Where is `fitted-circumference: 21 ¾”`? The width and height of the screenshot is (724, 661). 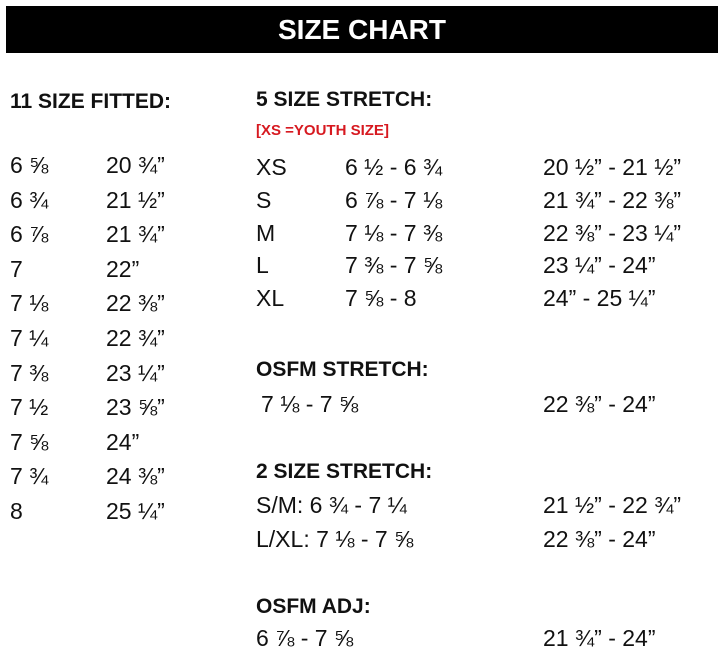
fitted-circumference: 21 ¾” is located at coordinates (135, 234).